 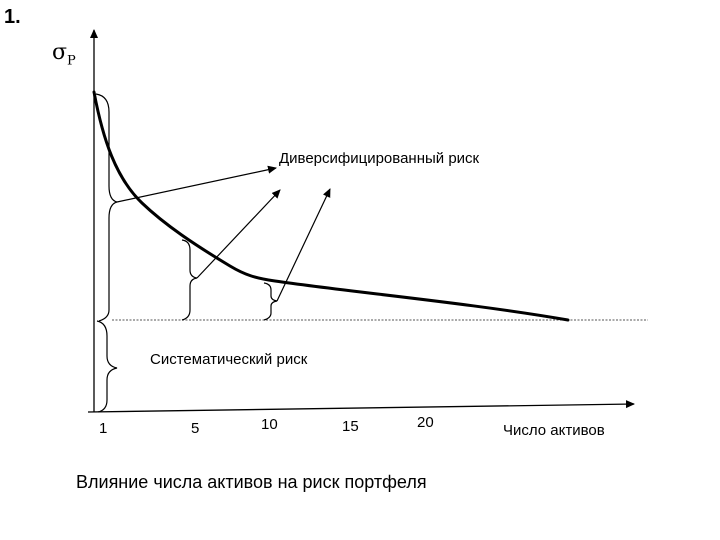 What do you see at coordinates (189, 280) in the screenshot?
I see `brace-5-assets` at bounding box center [189, 280].